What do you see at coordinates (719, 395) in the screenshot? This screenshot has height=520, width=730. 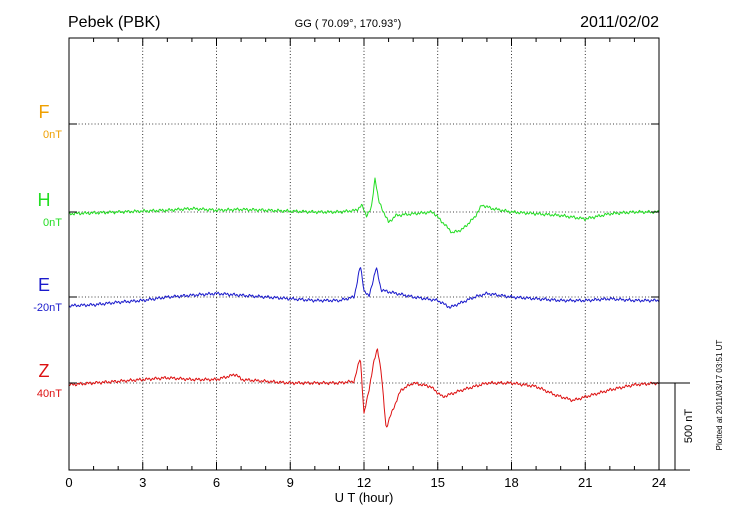 I see `plotted-at-note: Plotted at 2011/03/17 03:51 UT` at bounding box center [719, 395].